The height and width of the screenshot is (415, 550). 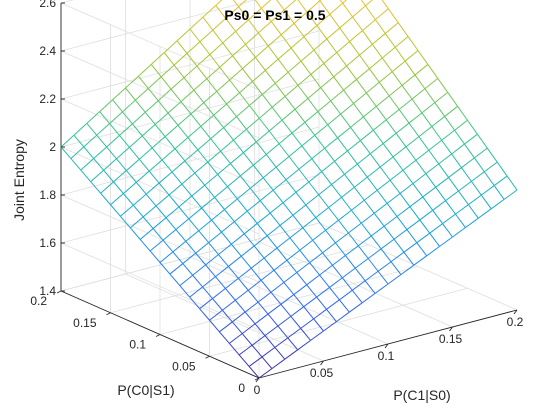 I want to click on z-tick-label: 1.4, so click(x=47, y=291).